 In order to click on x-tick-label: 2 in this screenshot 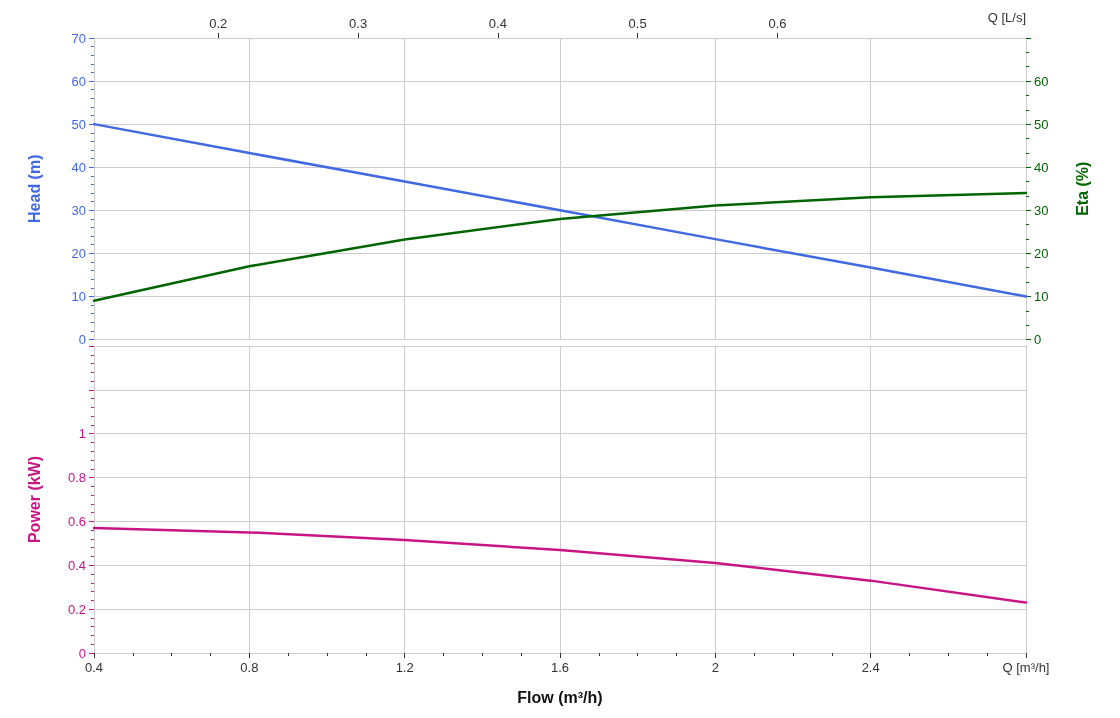, I will do `click(715, 667)`.